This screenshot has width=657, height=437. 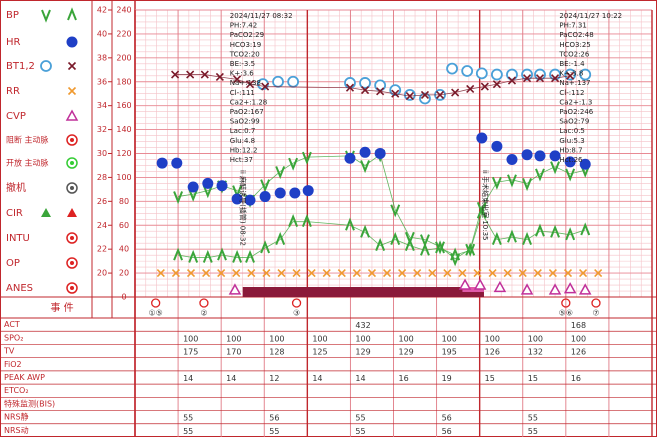 I want to click on cell: 15, so click(x=490, y=378).